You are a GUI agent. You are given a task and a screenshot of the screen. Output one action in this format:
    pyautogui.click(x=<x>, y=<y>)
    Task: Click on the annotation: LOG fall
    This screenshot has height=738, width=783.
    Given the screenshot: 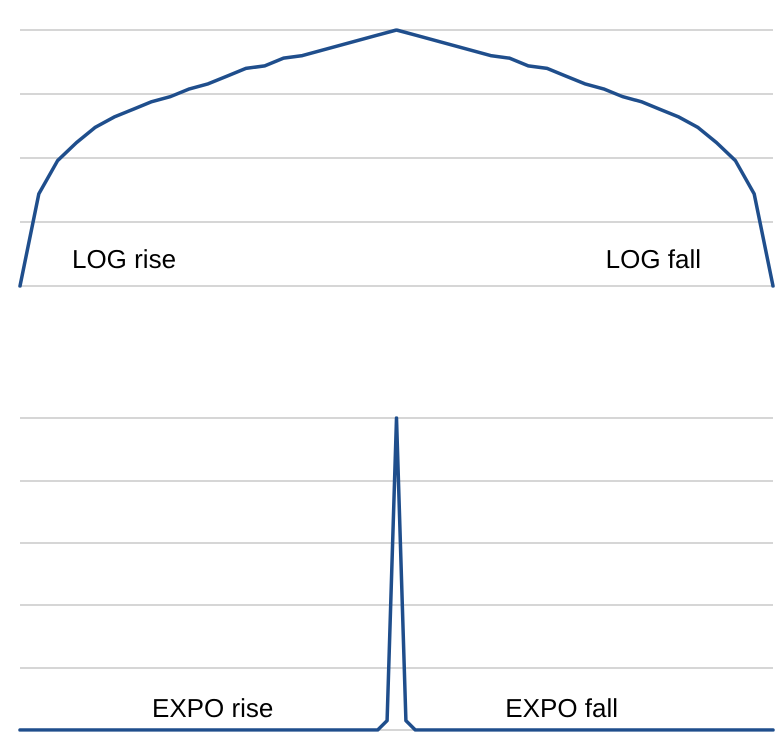 What is the action you would take?
    pyautogui.click(x=654, y=259)
    